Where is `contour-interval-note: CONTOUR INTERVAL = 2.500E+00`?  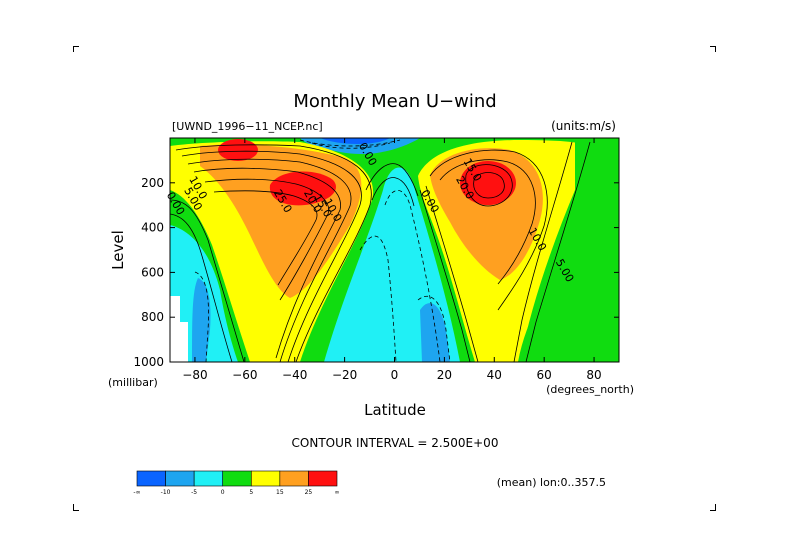 contour-interval-note: CONTOUR INTERVAL = 2.500E+00 is located at coordinates (395, 443).